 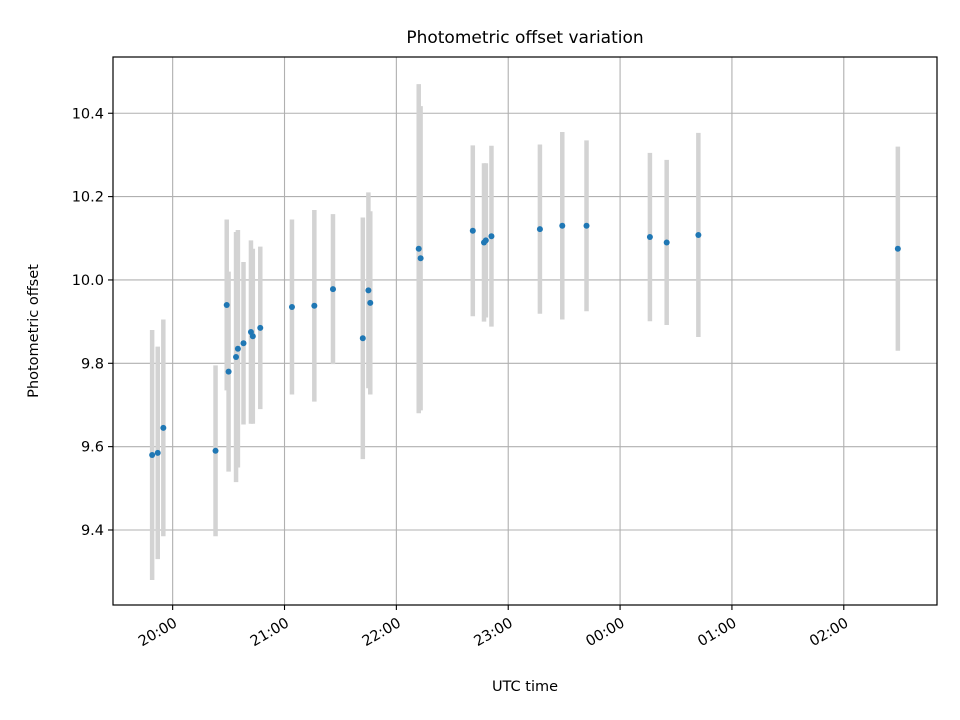 What do you see at coordinates (34, 331) in the screenshot?
I see `y-axis-label: Photometric offset` at bounding box center [34, 331].